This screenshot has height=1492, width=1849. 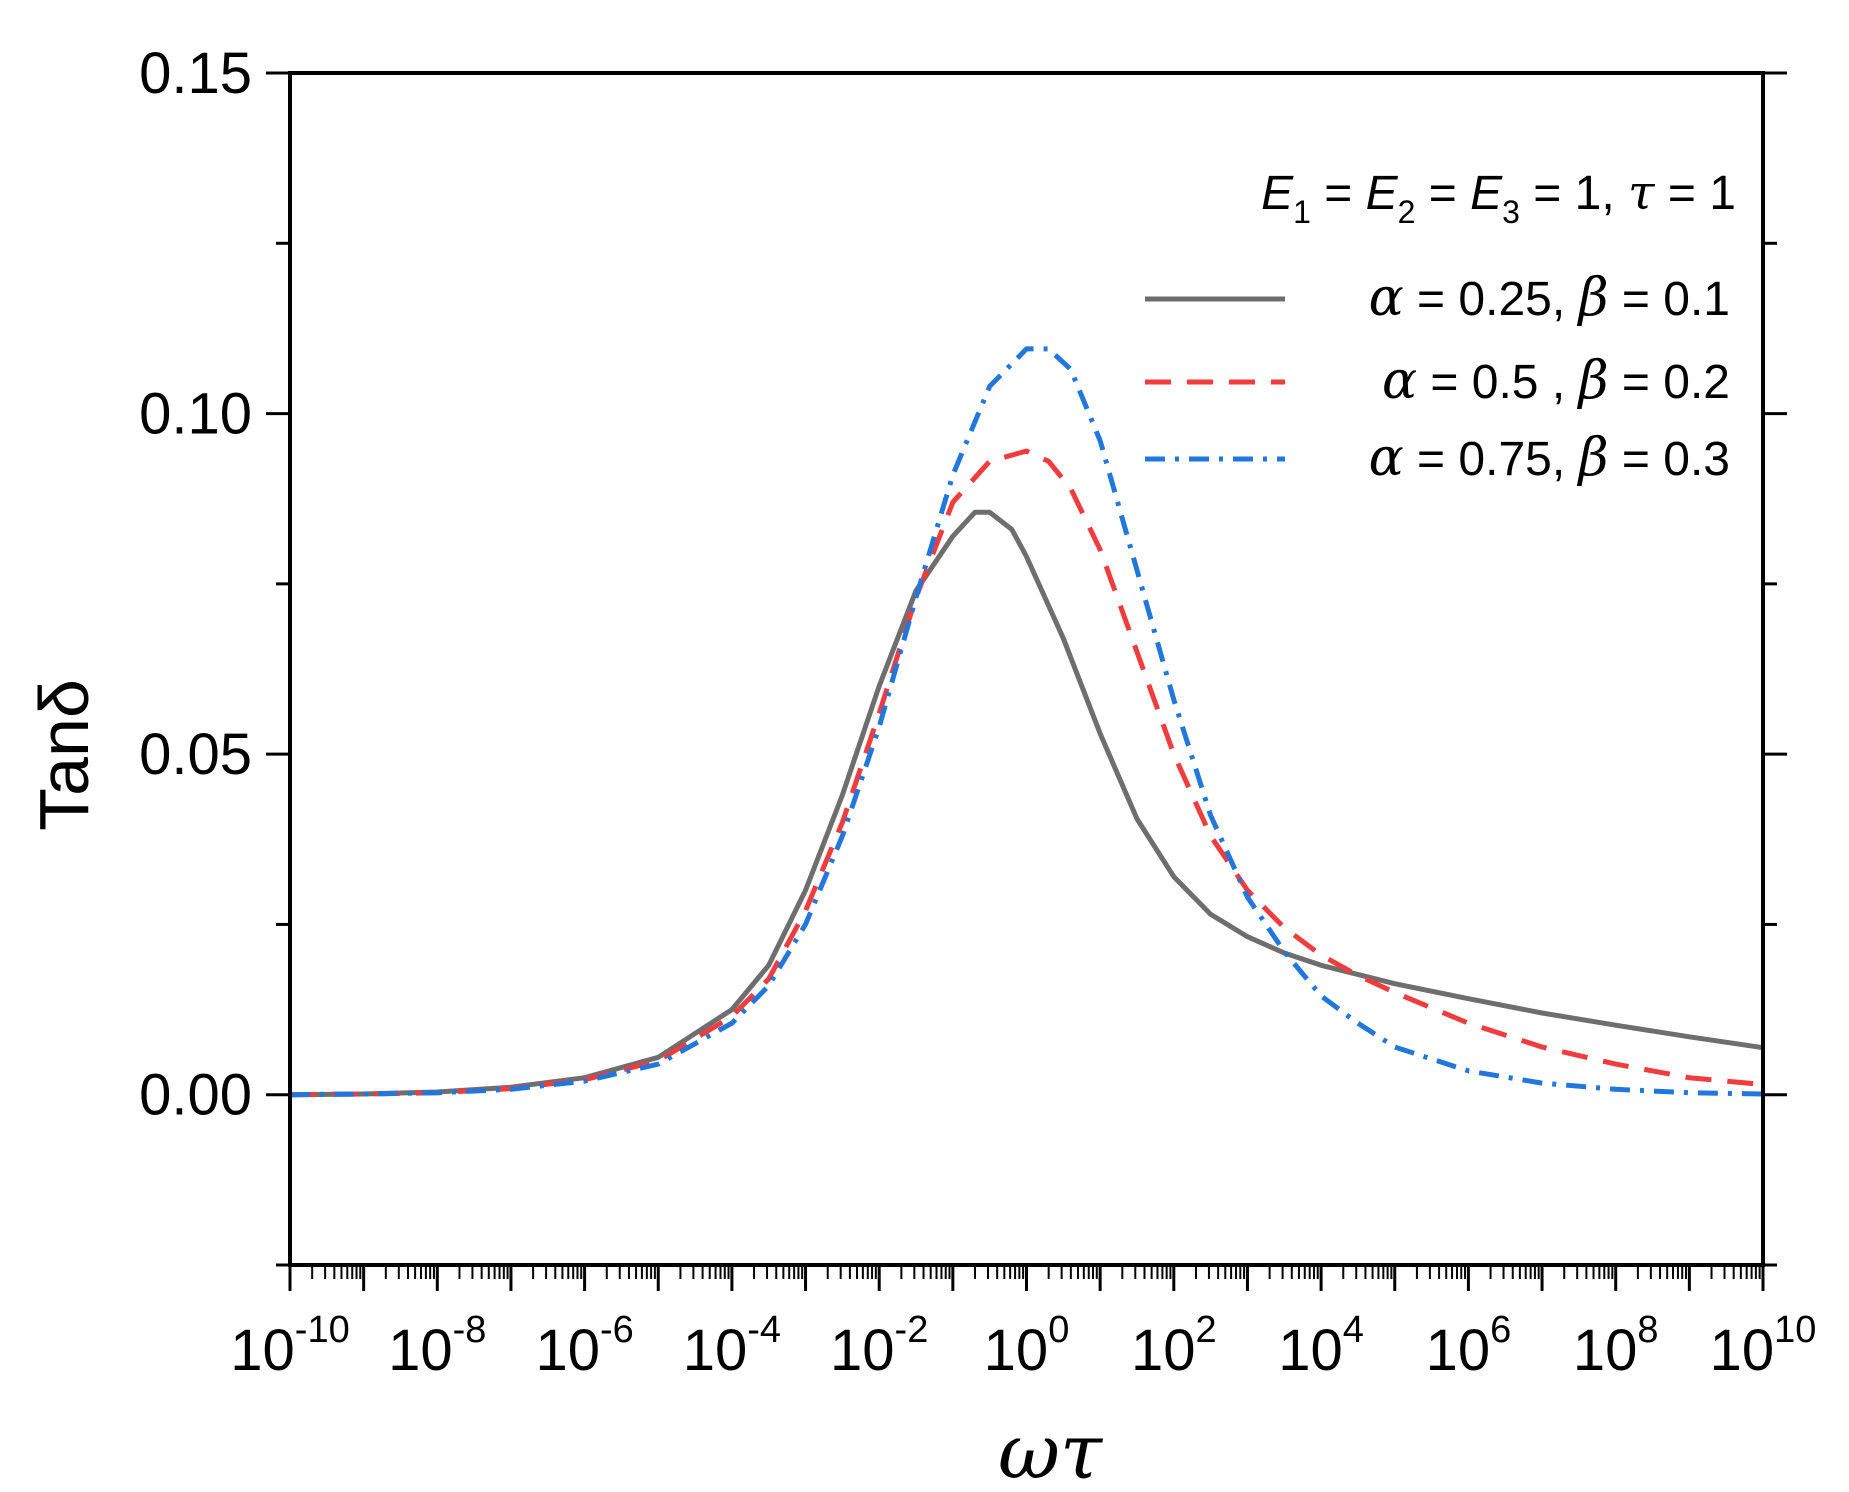 What do you see at coordinates (732, 1346) in the screenshot?
I see `x-tick-label: 10⁻⁴` at bounding box center [732, 1346].